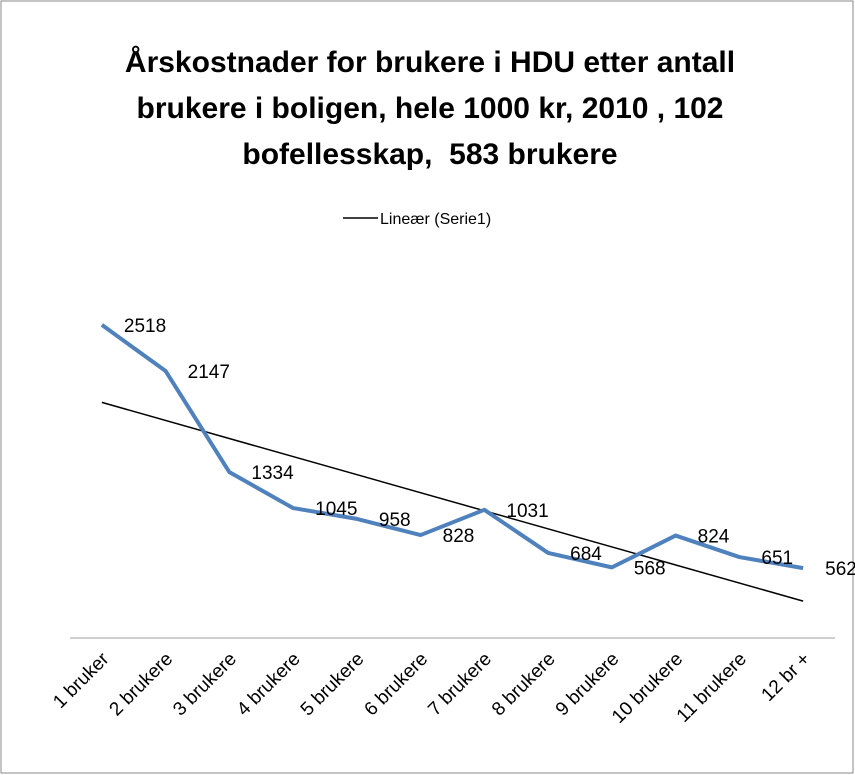  Describe the element at coordinates (777, 558) in the screenshot. I see `data-label: 651` at that location.